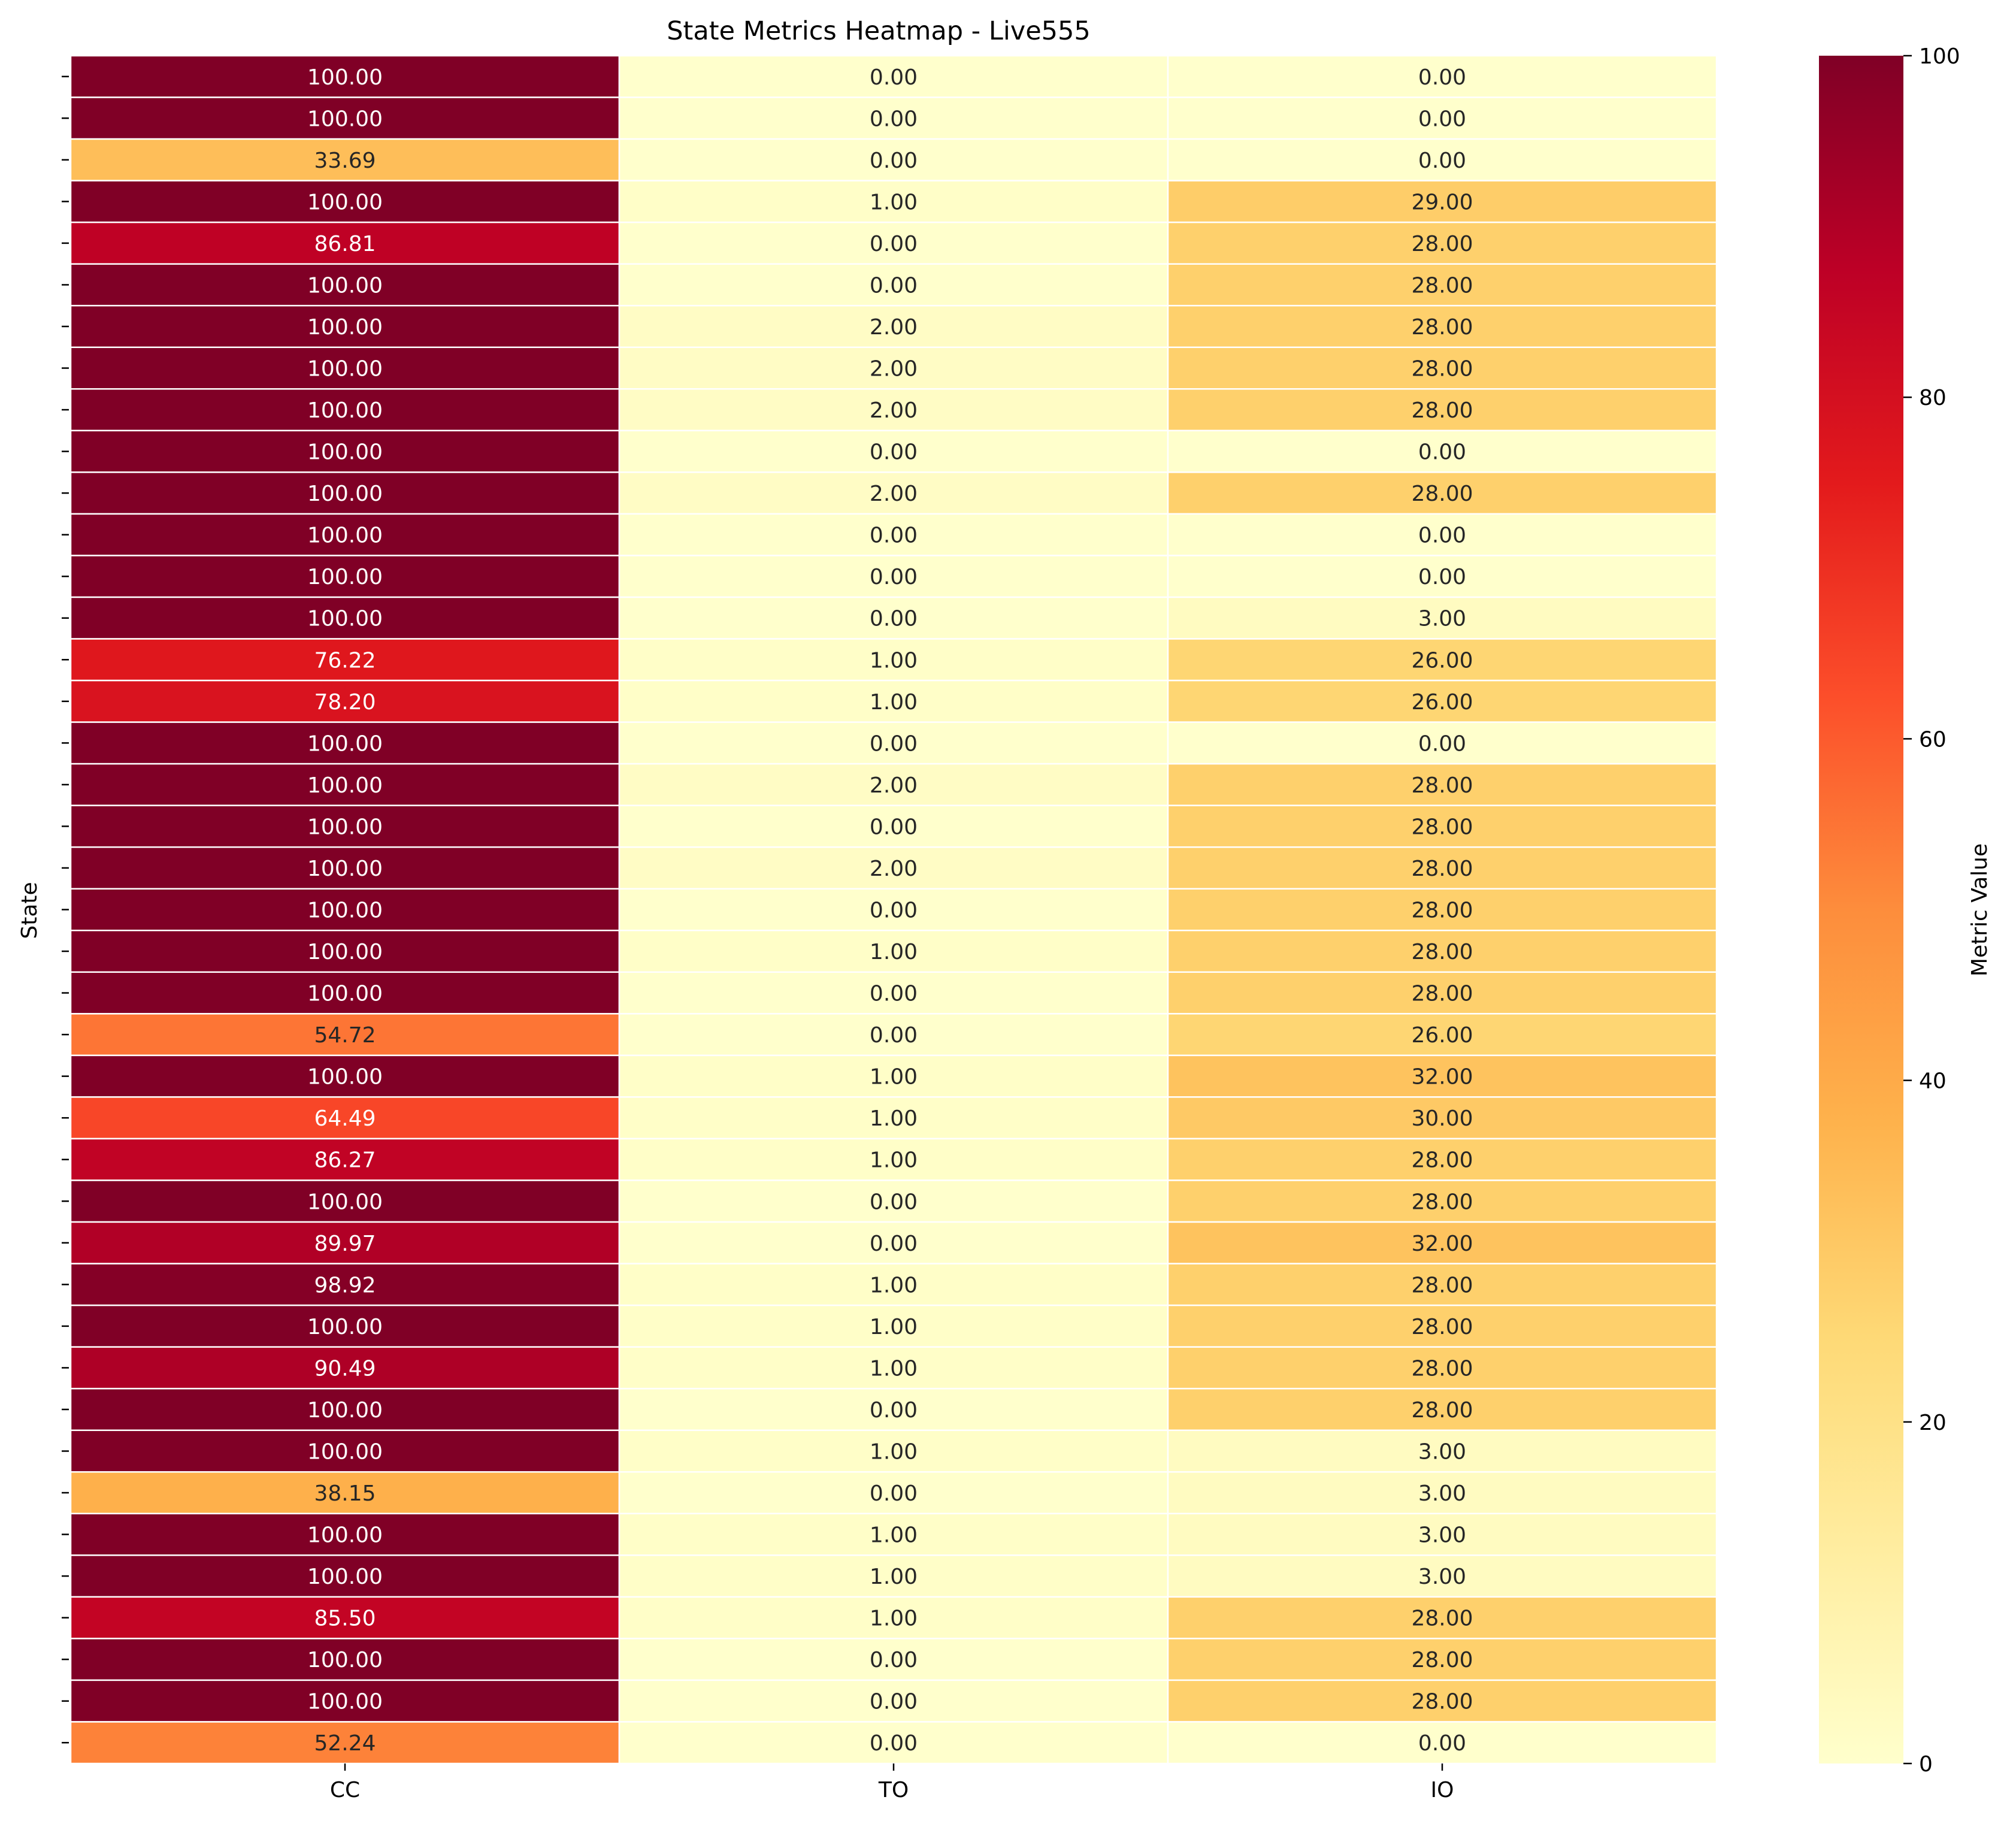 This screenshot has width=2016, height=1824. What do you see at coordinates (345, 1493) in the screenshot?
I see `cell-value-label: 38.15` at bounding box center [345, 1493].